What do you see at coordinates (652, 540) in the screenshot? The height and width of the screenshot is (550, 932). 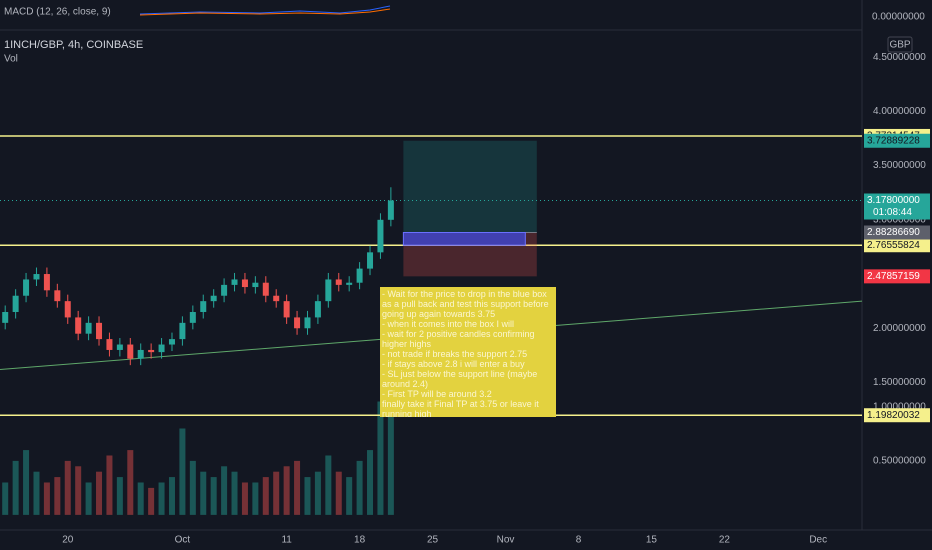 I see `x-tick-label: 15` at bounding box center [652, 540].